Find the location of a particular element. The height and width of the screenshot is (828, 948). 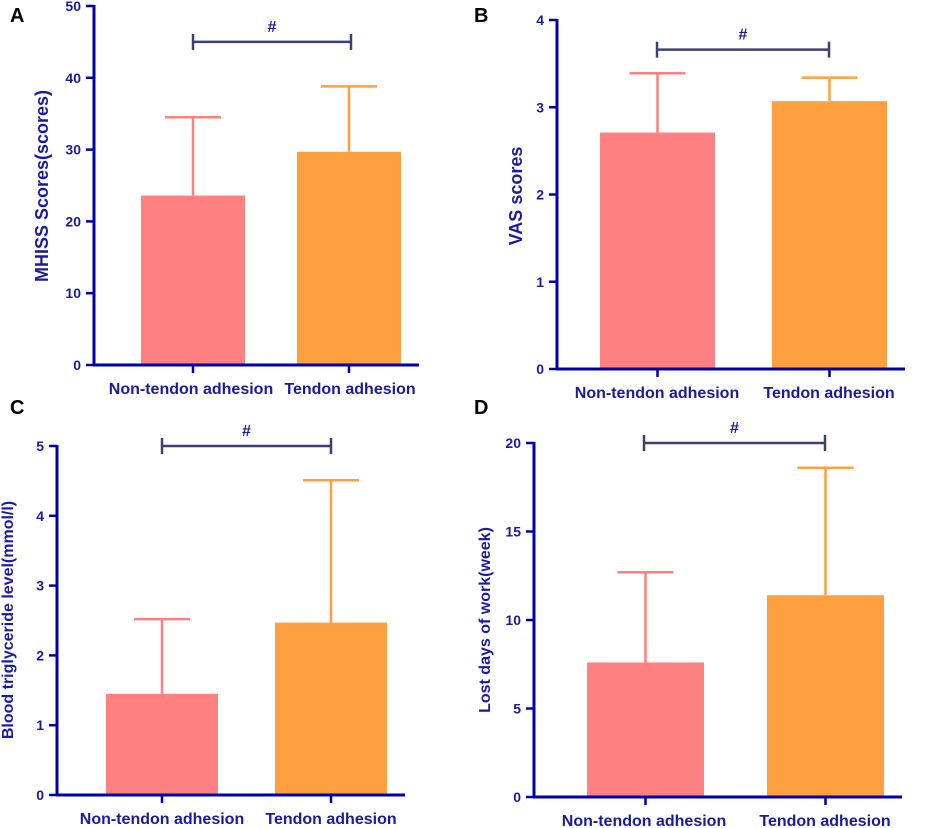

y-tick-label: 50 is located at coordinates (73, 7).